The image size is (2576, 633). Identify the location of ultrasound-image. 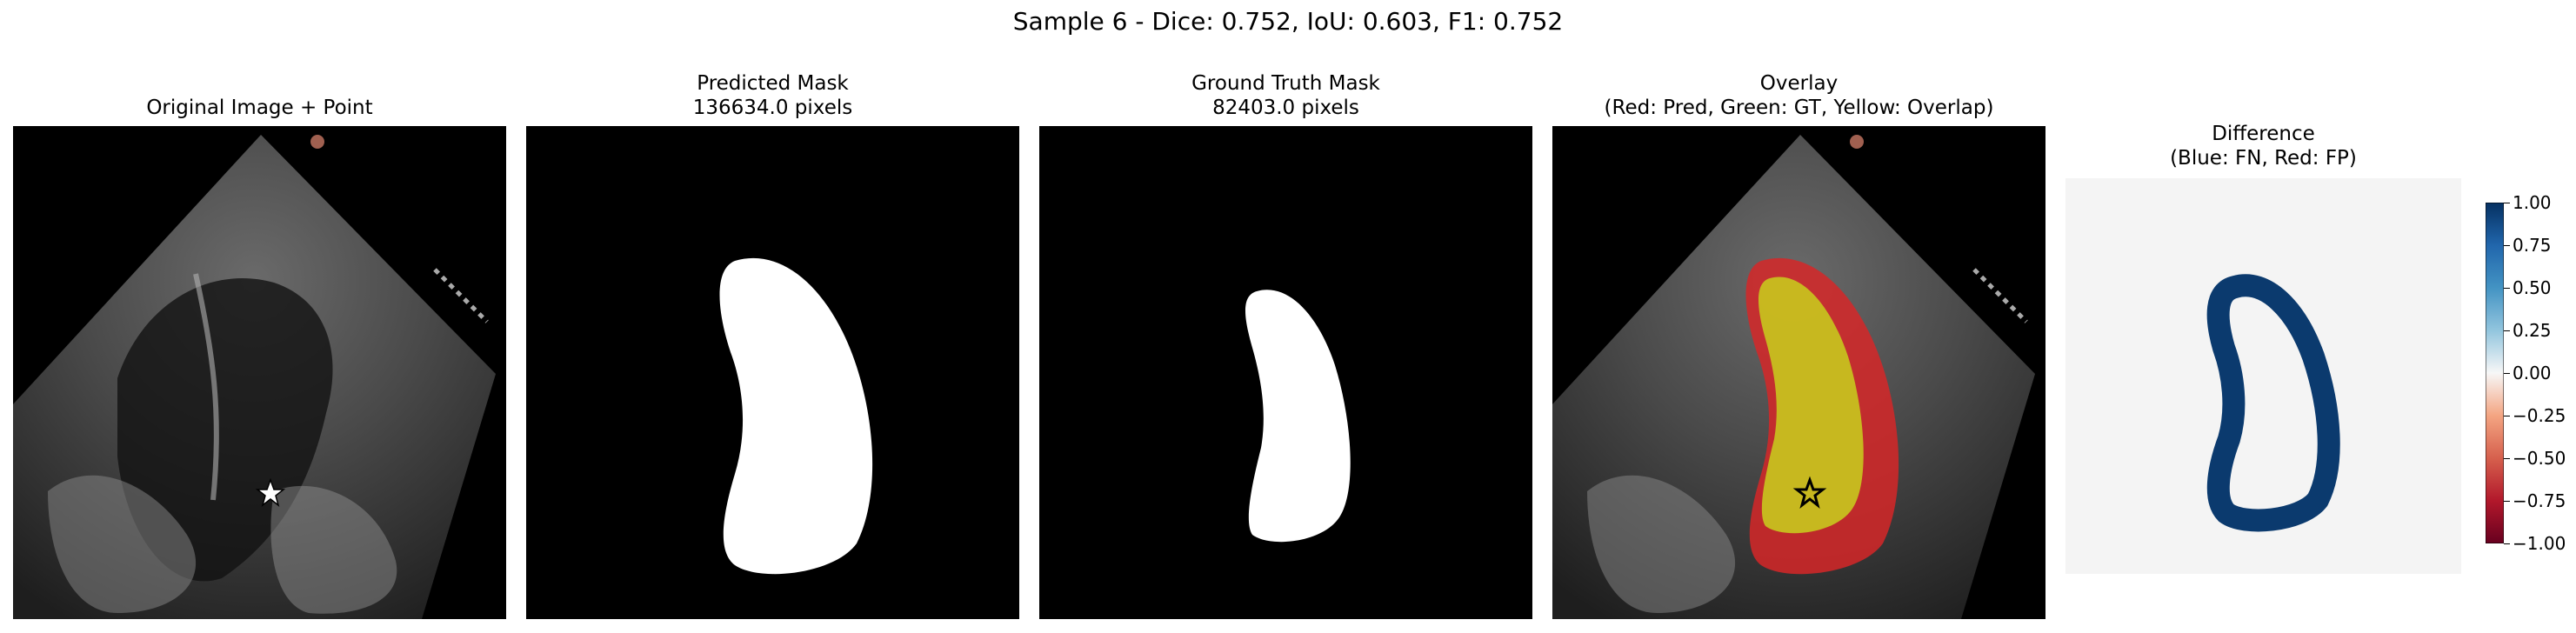
(255, 377).